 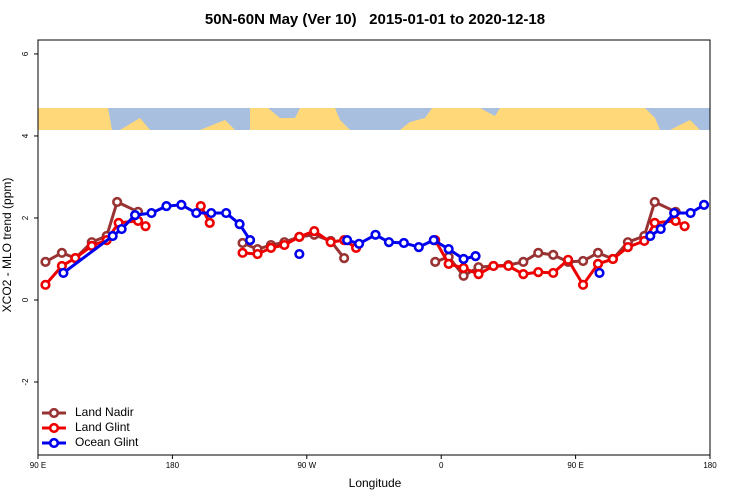 I want to click on x-axis-label: Longitude, so click(x=375, y=483).